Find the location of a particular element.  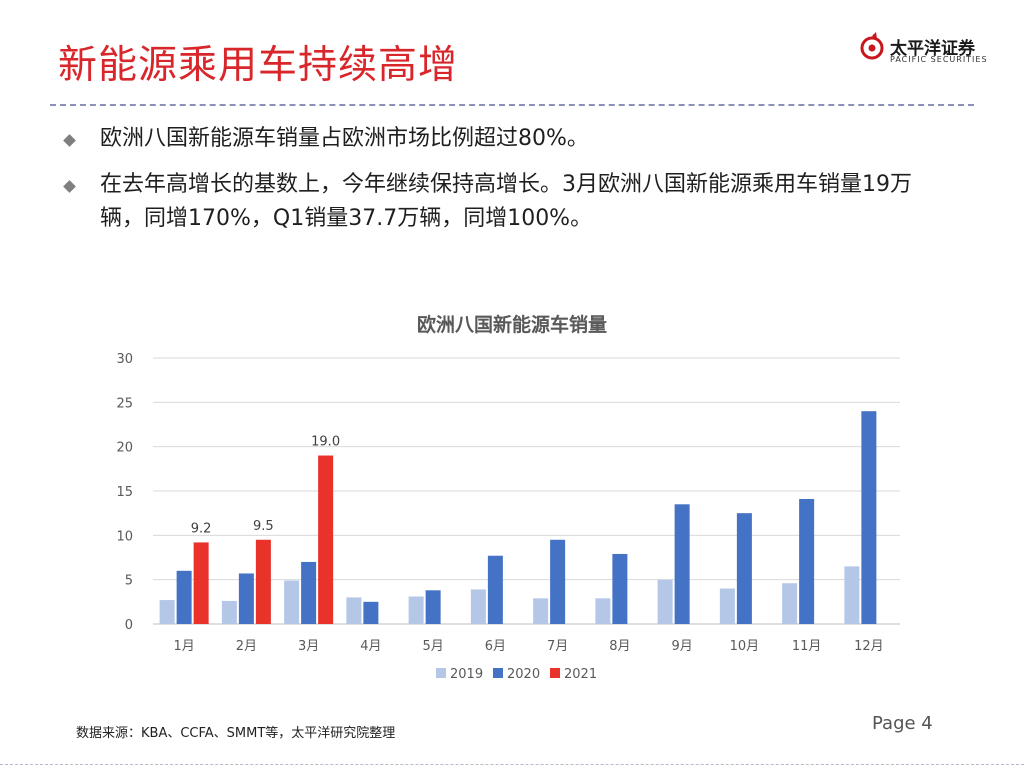

x-tick-label: 10月 is located at coordinates (745, 646).